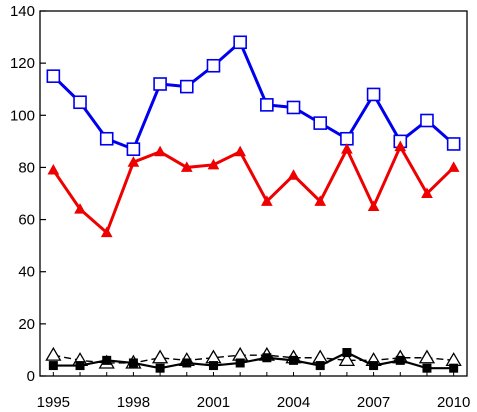  Describe the element at coordinates (31, 376) in the screenshot. I see `y-tick-label: 0` at that location.